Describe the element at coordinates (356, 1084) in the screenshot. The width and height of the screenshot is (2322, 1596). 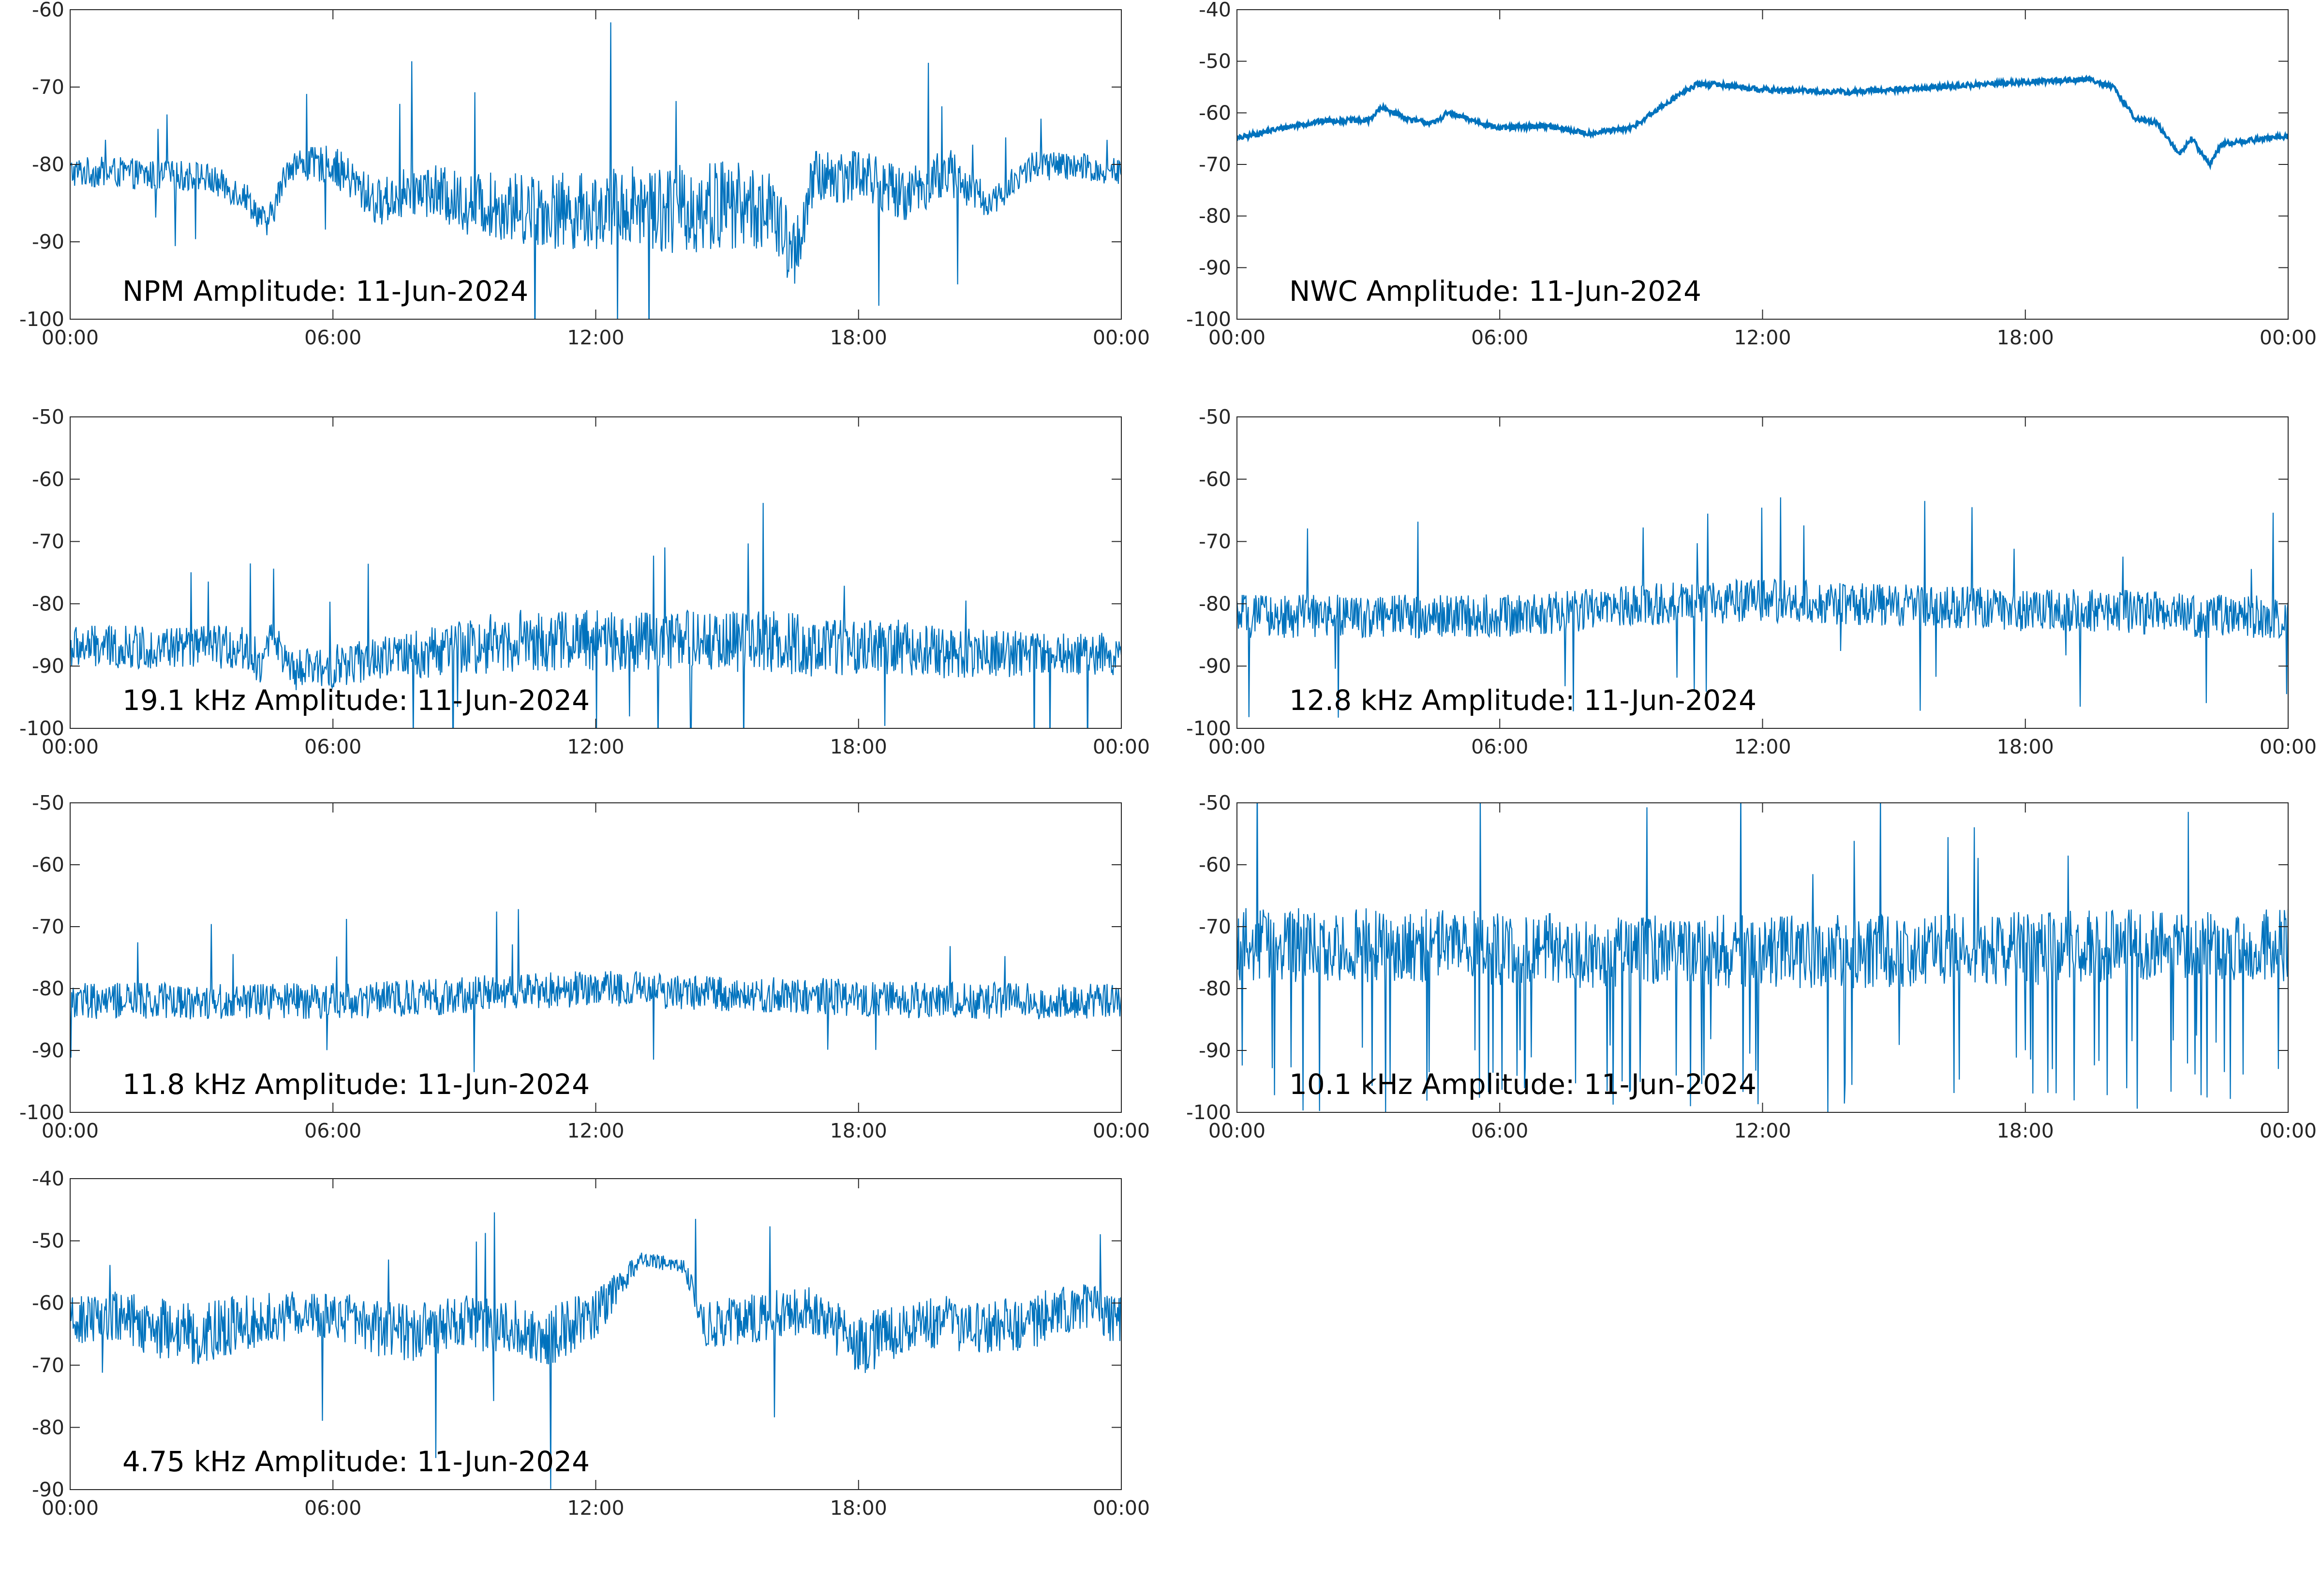
I see `panel-title: 11.8 kHz Amplitude: 11-Jun-2024` at that location.